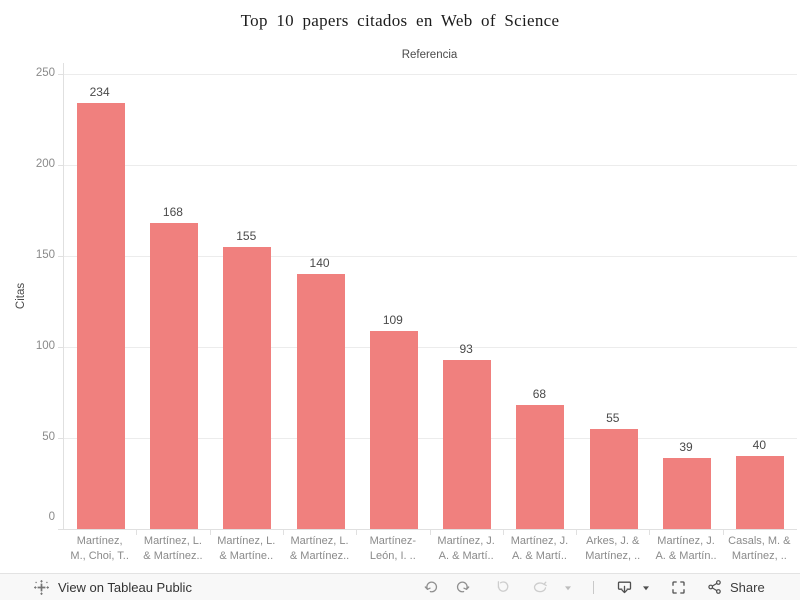 The image size is (800, 600). What do you see at coordinates (392, 556) in the screenshot?
I see `x-tick-label-line: León, I. ..` at bounding box center [392, 556].